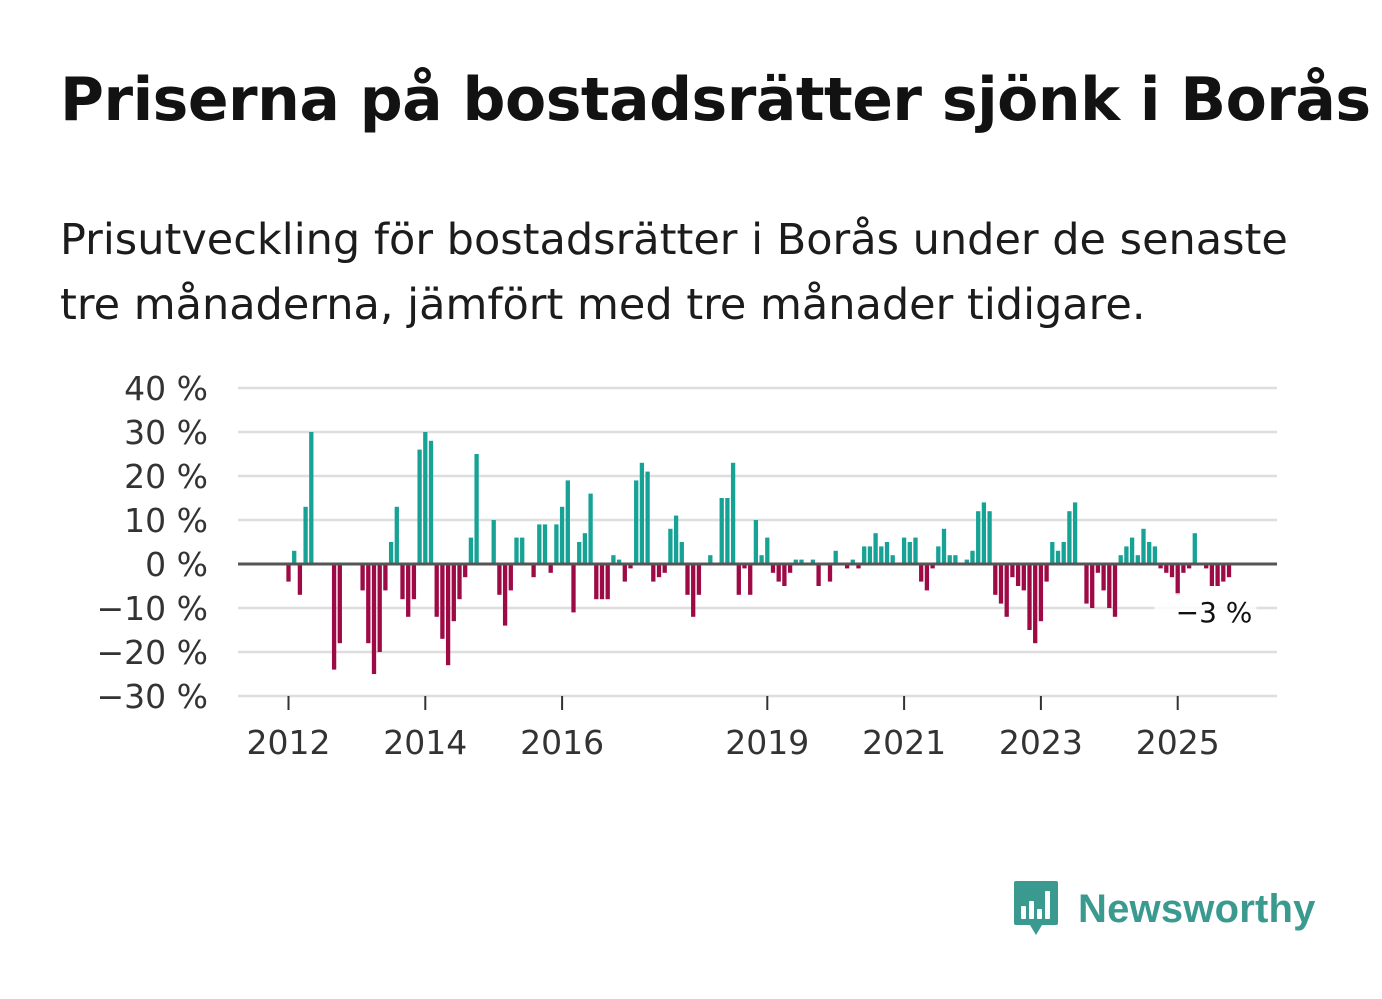 This screenshot has width=1382, height=999. I want to click on x-tick-label: 2023, so click(1041, 742).